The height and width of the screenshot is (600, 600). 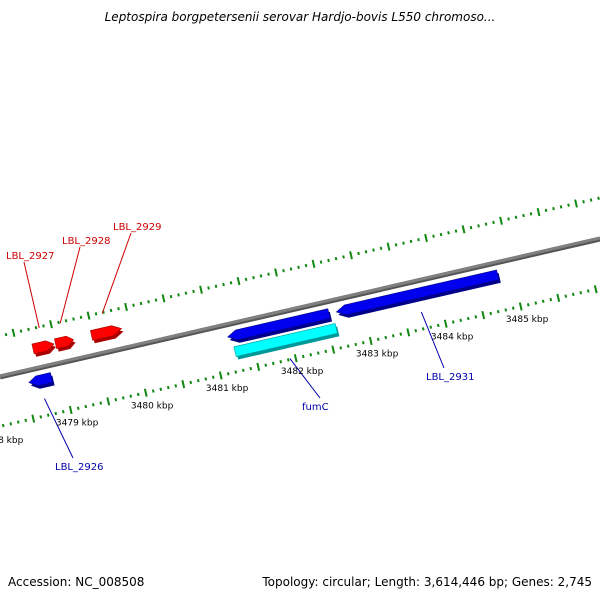 I want to click on gene-fumc, so click(x=285, y=340).